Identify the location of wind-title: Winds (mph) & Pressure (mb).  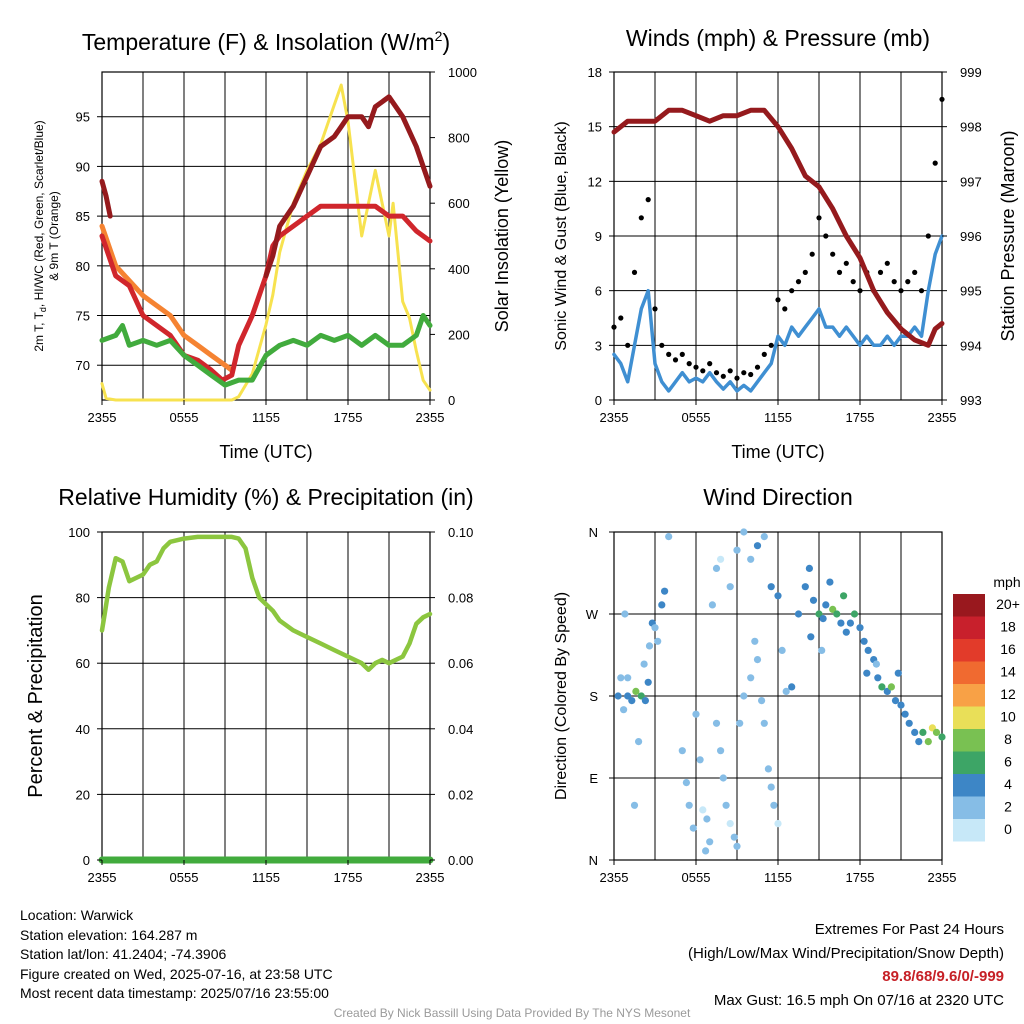
(778, 38).